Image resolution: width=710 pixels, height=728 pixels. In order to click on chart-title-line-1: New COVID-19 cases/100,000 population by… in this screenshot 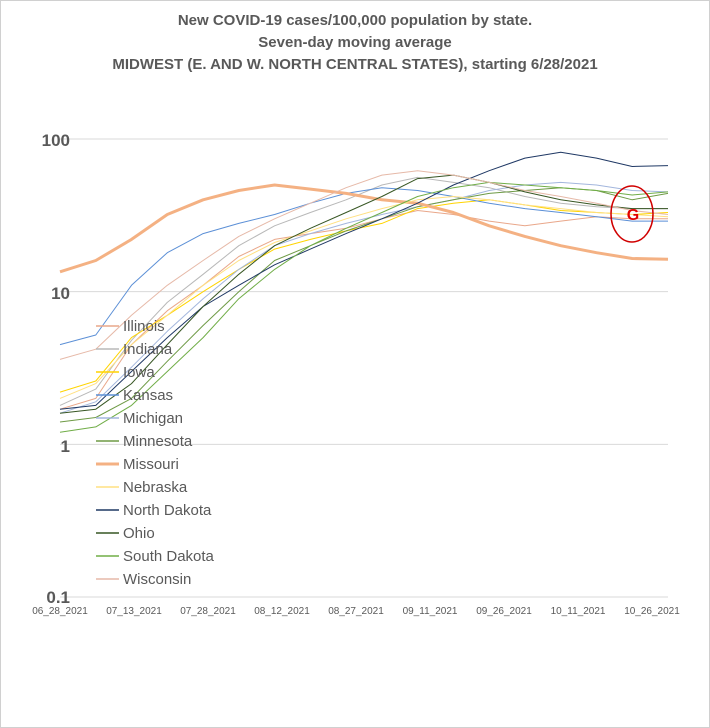, I will do `click(355, 20)`.